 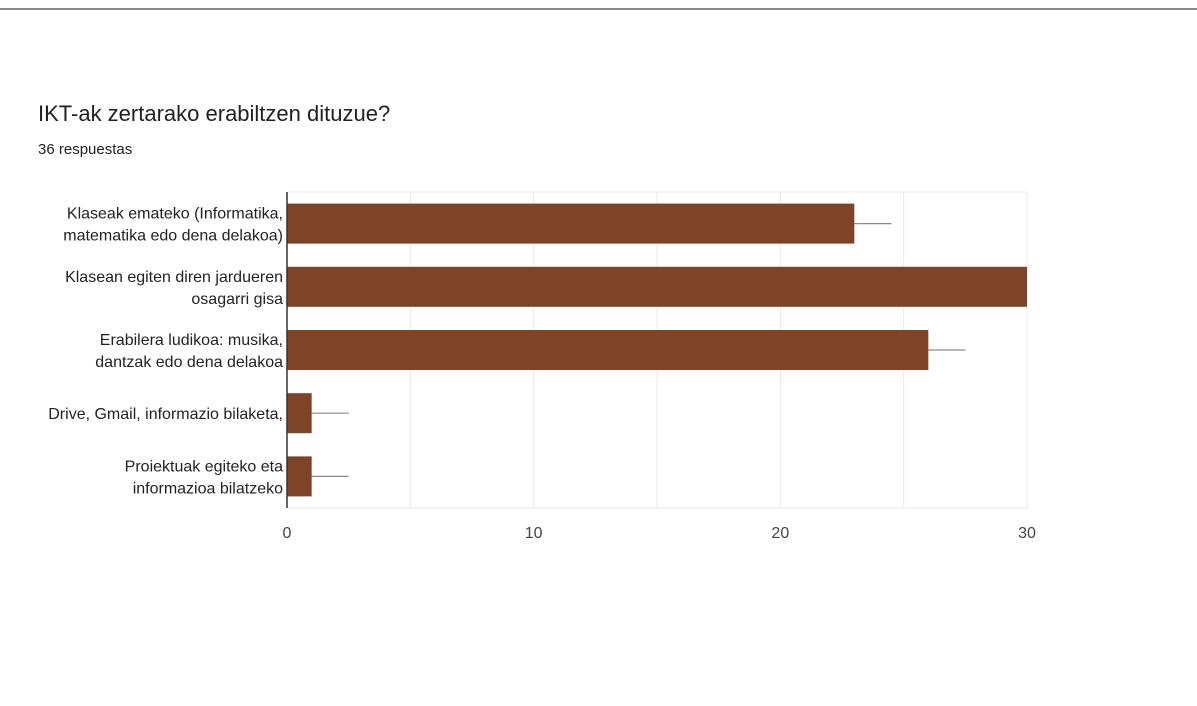 What do you see at coordinates (780, 533) in the screenshot?
I see `x-tick-label: 20` at bounding box center [780, 533].